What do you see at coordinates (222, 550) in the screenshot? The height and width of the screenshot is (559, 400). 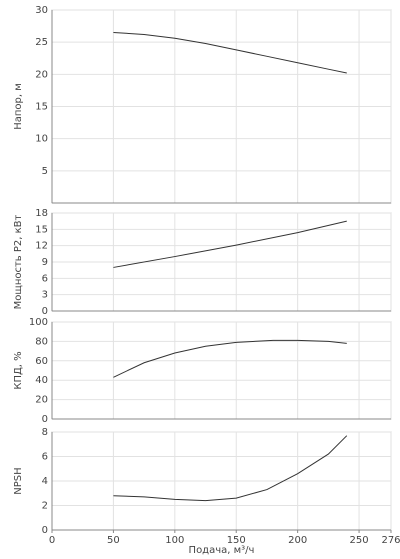 I see `x-axis-label: Подача, м³/ч` at bounding box center [222, 550].